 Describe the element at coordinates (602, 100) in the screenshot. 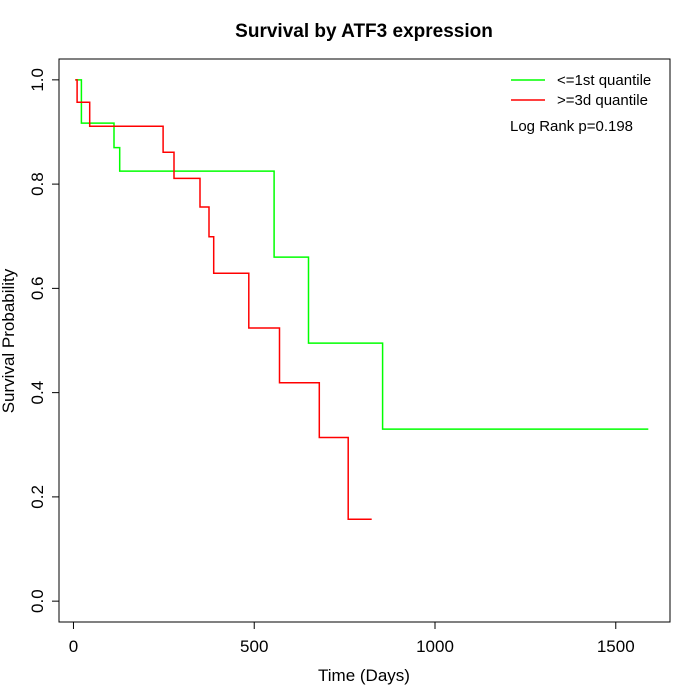

I see `legend-label-high-quantile: >=3d quantile` at that location.